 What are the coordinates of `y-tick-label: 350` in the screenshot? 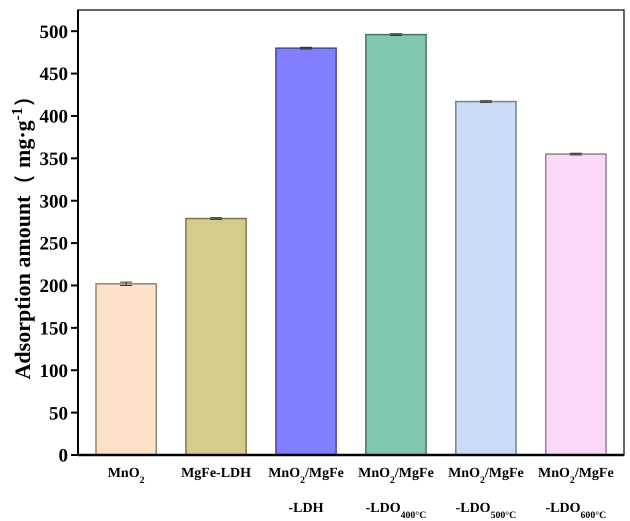 It's located at (54, 159).